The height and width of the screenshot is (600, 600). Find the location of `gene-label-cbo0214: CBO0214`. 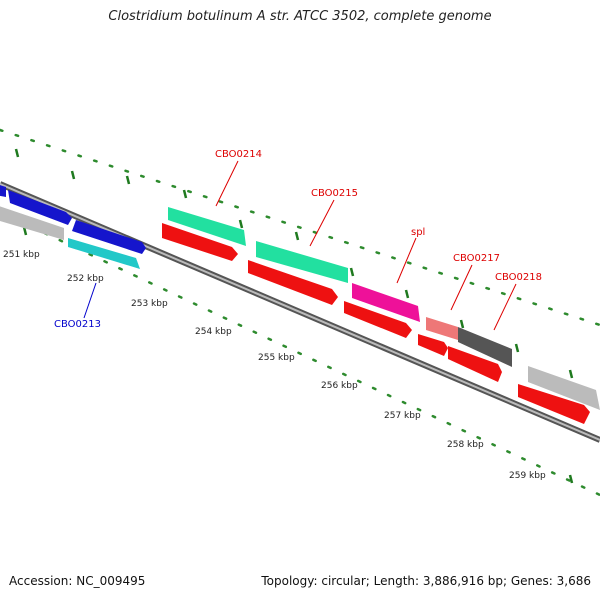

gene-label-cbo0214: CBO0214 is located at coordinates (238, 154).